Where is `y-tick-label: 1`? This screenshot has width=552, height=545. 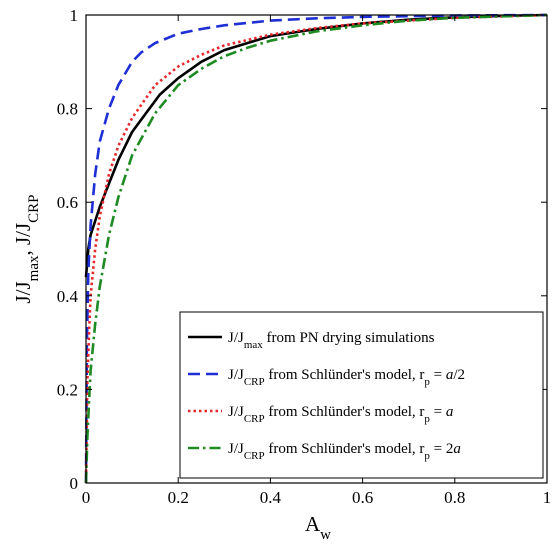
y-tick-label: 1 is located at coordinates (74, 15).